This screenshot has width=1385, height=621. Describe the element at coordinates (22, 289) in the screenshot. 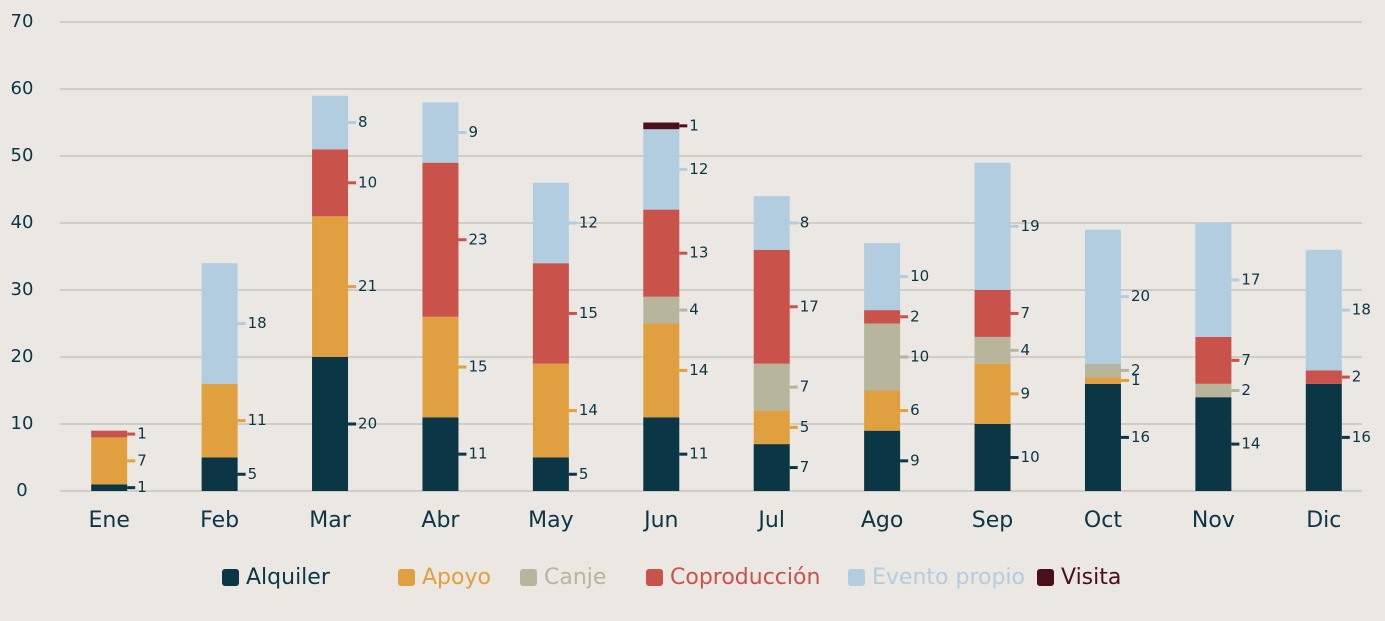

I see `y-tick-label: 30` at that location.